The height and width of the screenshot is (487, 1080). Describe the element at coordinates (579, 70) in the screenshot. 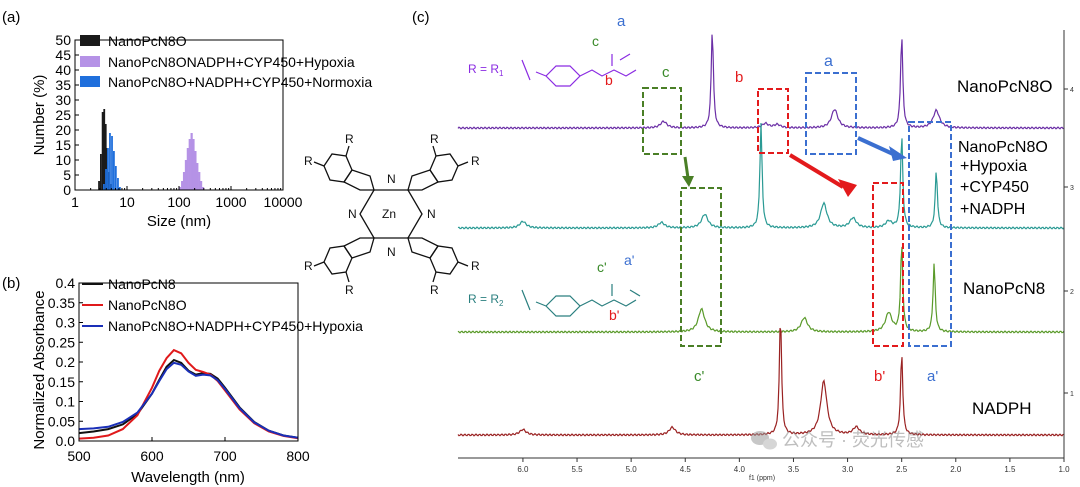

I see `r1-skeleton` at that location.